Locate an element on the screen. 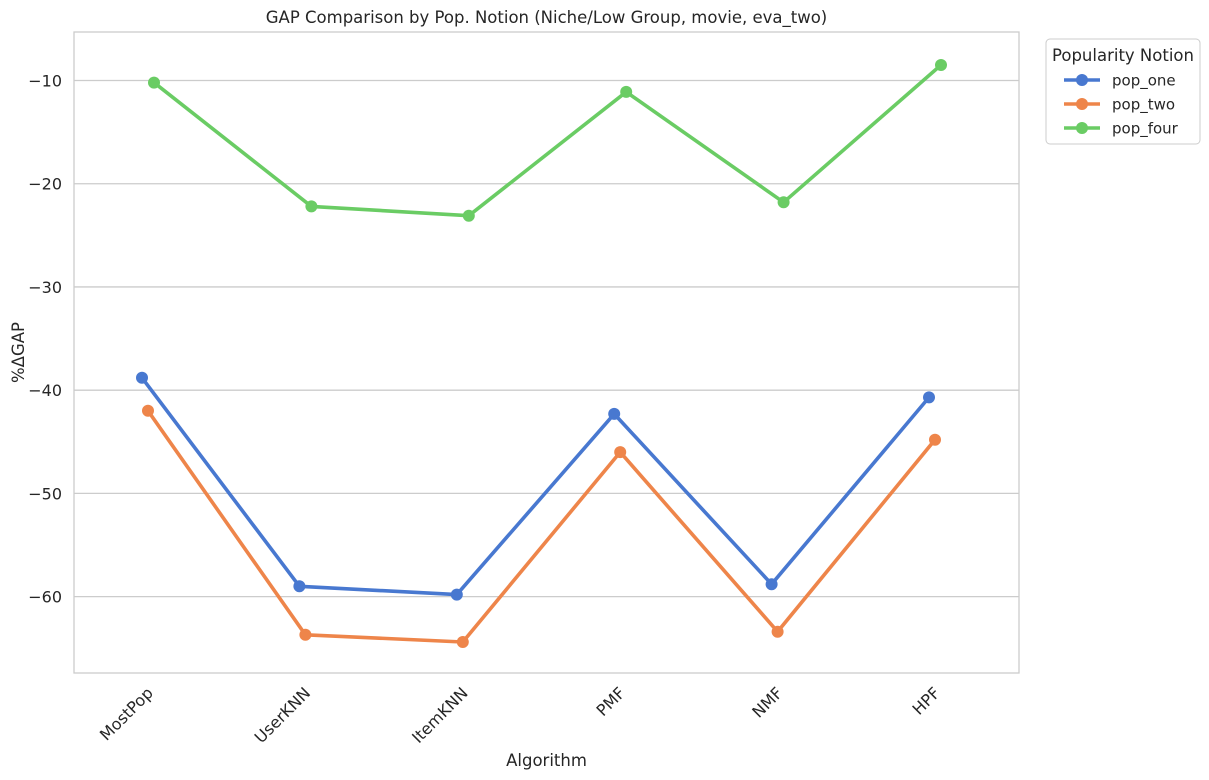 The image size is (1209, 780). y-tick-label: −40 is located at coordinates (45, 390).